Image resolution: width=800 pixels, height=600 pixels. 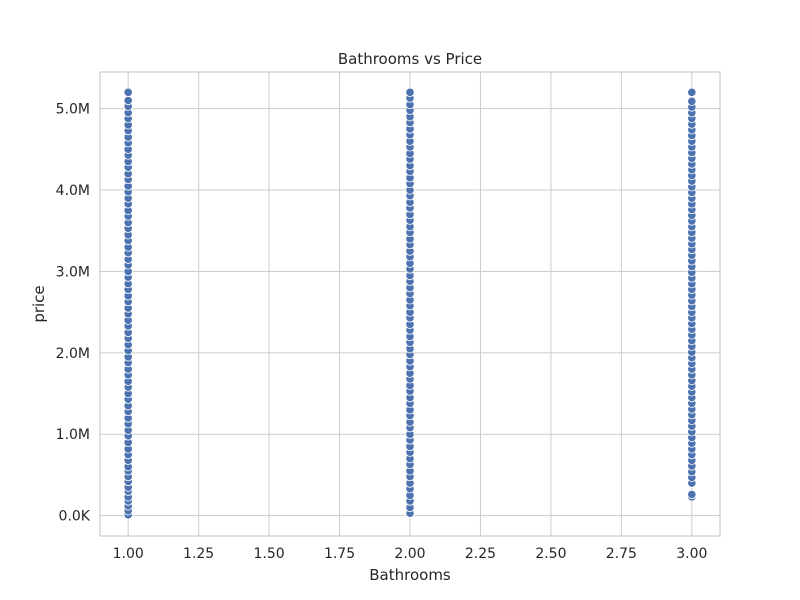 What do you see at coordinates (73, 435) in the screenshot?
I see `y-tick-label: 1.0M` at bounding box center [73, 435].